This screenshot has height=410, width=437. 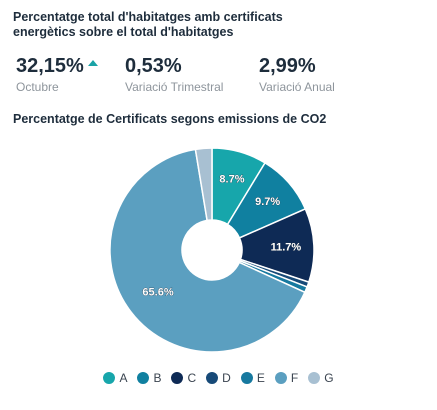 What do you see at coordinates (329, 377) in the screenshot?
I see `legend-label: G` at bounding box center [329, 377].